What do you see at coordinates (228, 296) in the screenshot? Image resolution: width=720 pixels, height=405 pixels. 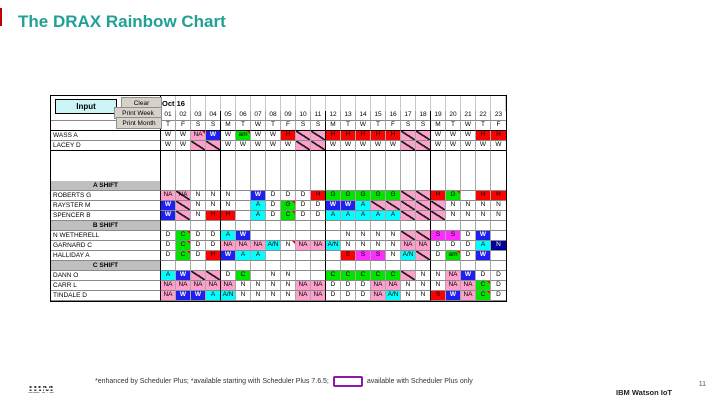 I see `schedule-cell: A/N` at bounding box center [228, 296].